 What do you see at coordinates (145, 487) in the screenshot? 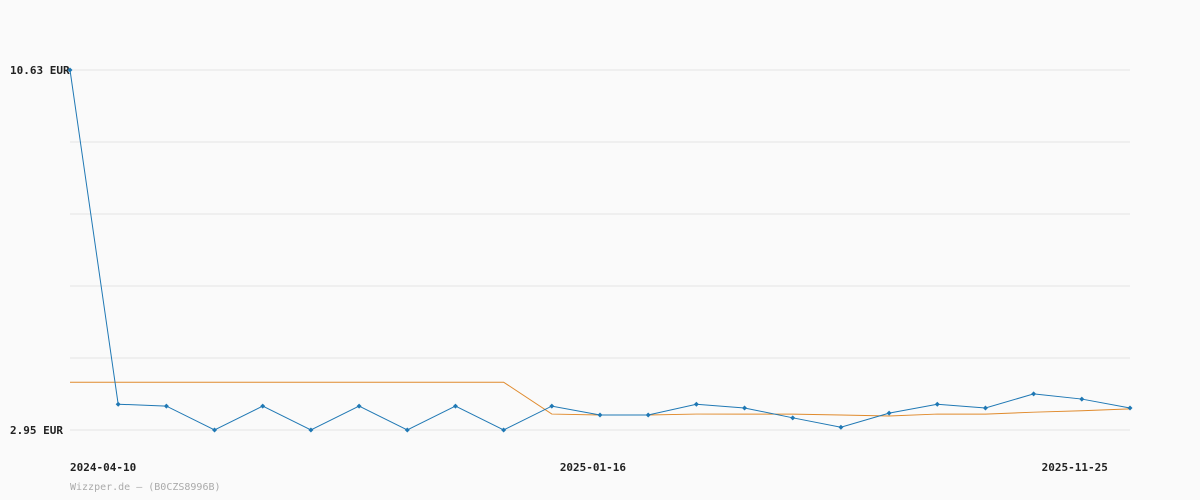
I see `footer: Wizzper.de – (B0CZS8996B)` at bounding box center [145, 487].